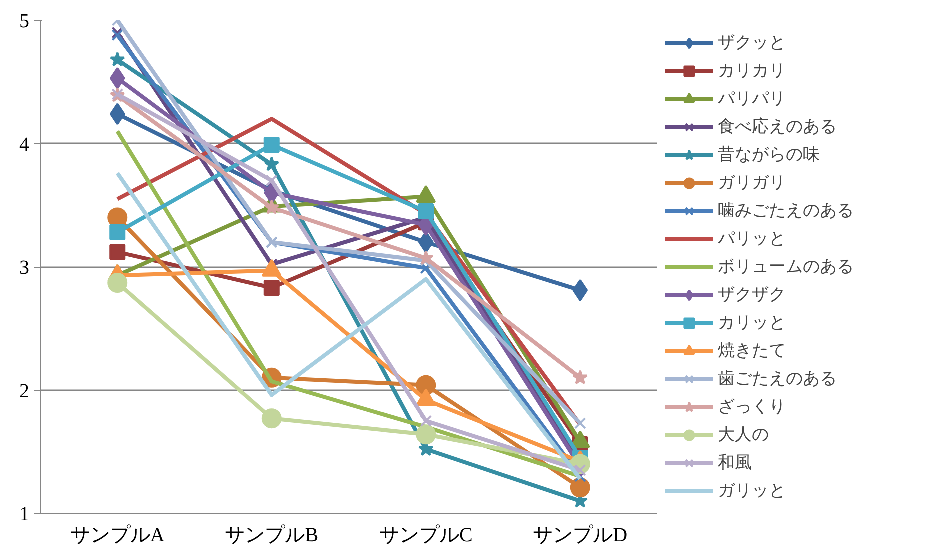 Image resolution: width=925 pixels, height=549 pixels. Describe the element at coordinates (118, 535) in the screenshot. I see `x-tick-label: サンプルA` at that location.